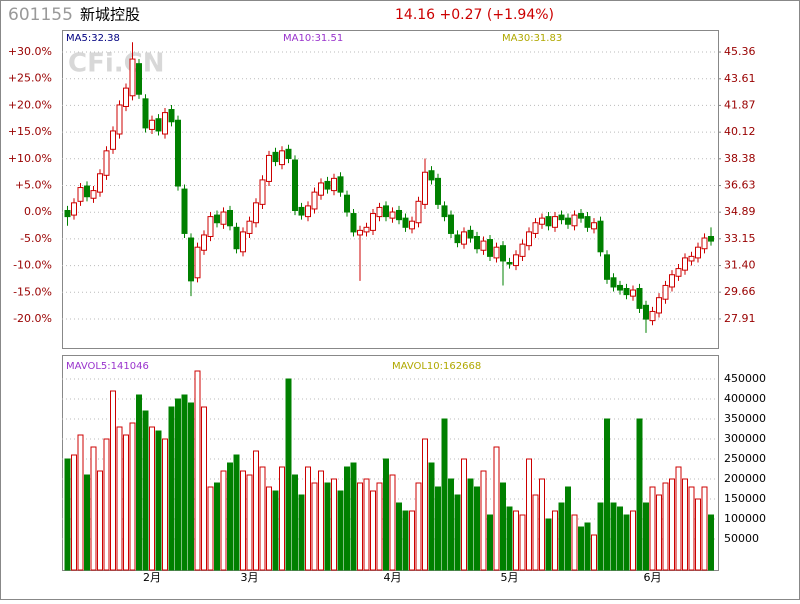 This screenshot has width=800, height=604. What do you see at coordinates (38, 211) in the screenshot?
I see `y-tick-label: 0.0%` at bounding box center [38, 211].